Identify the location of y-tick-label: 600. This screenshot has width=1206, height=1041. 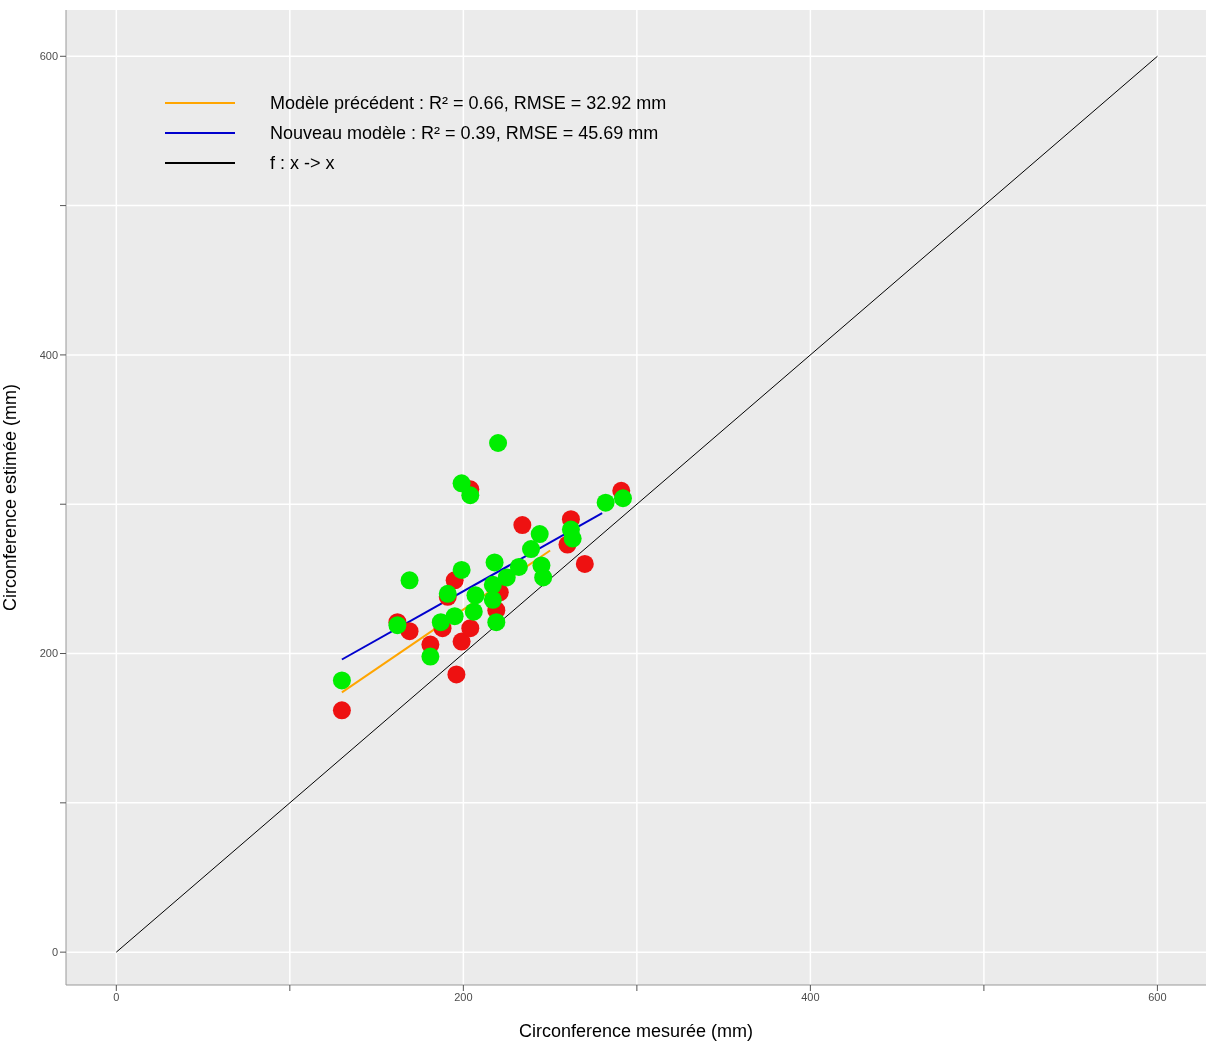
(48, 56).